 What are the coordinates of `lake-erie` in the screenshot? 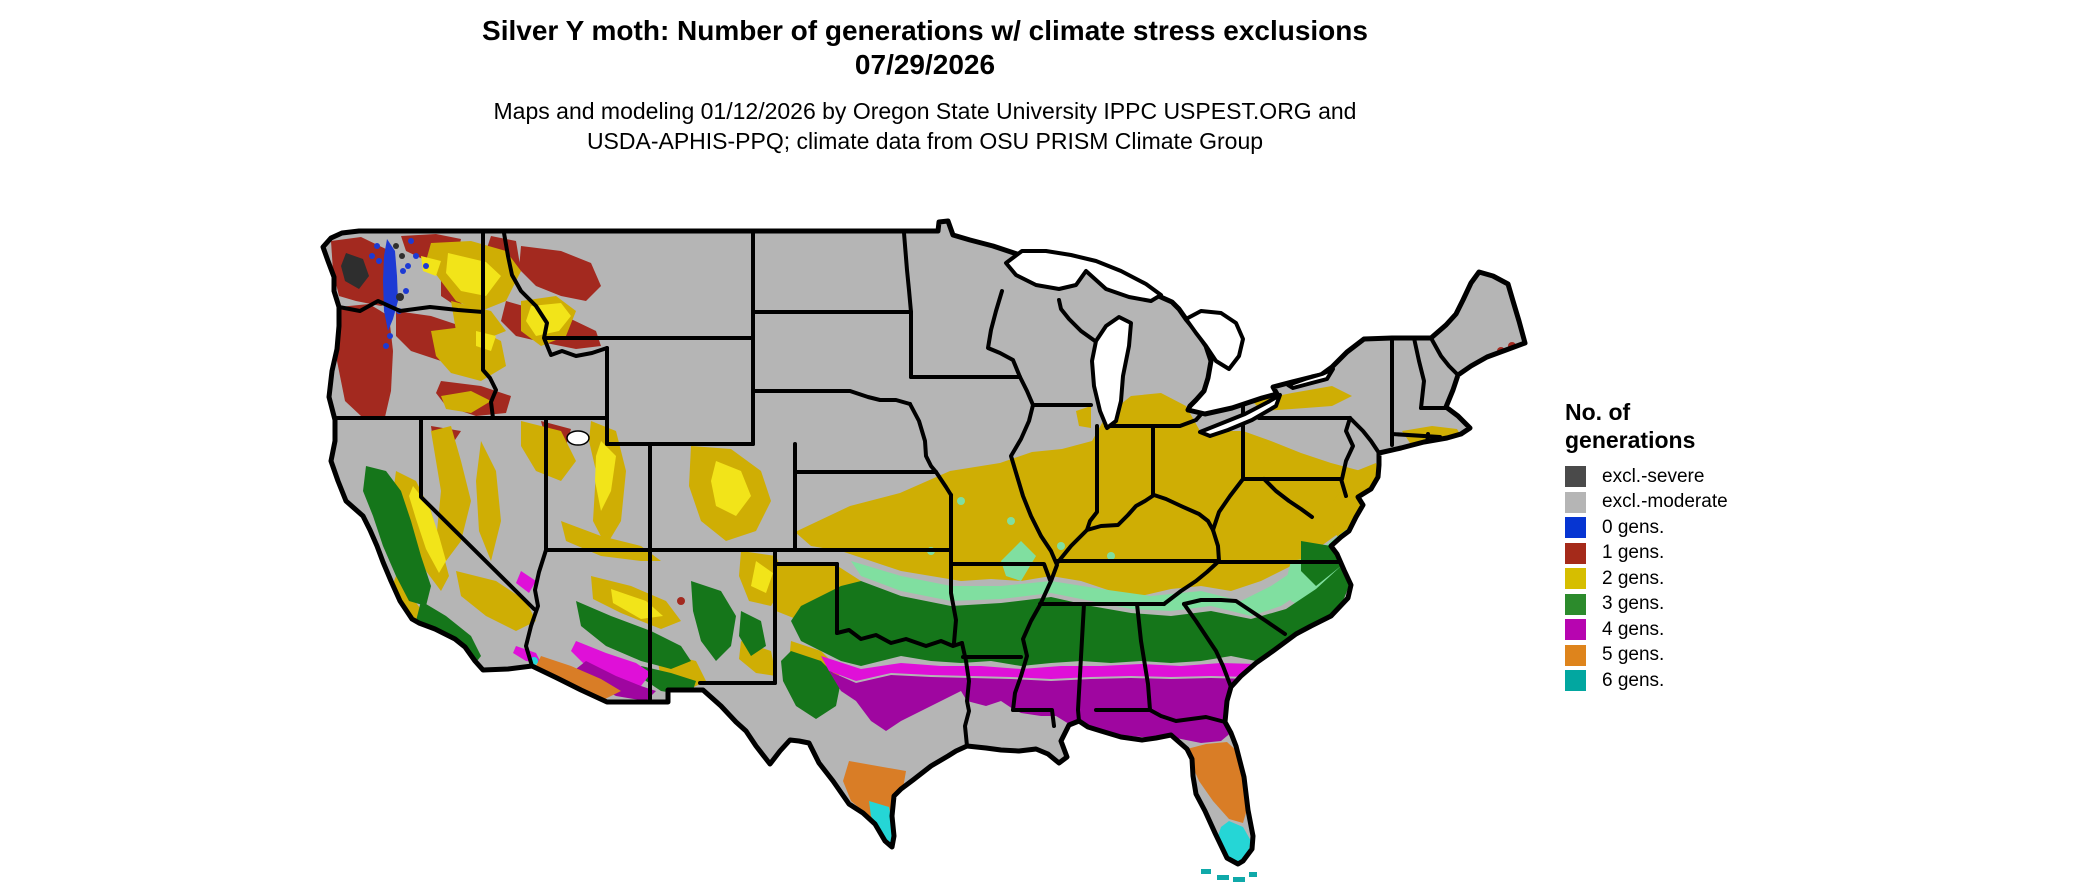 It's located at (1240, 415).